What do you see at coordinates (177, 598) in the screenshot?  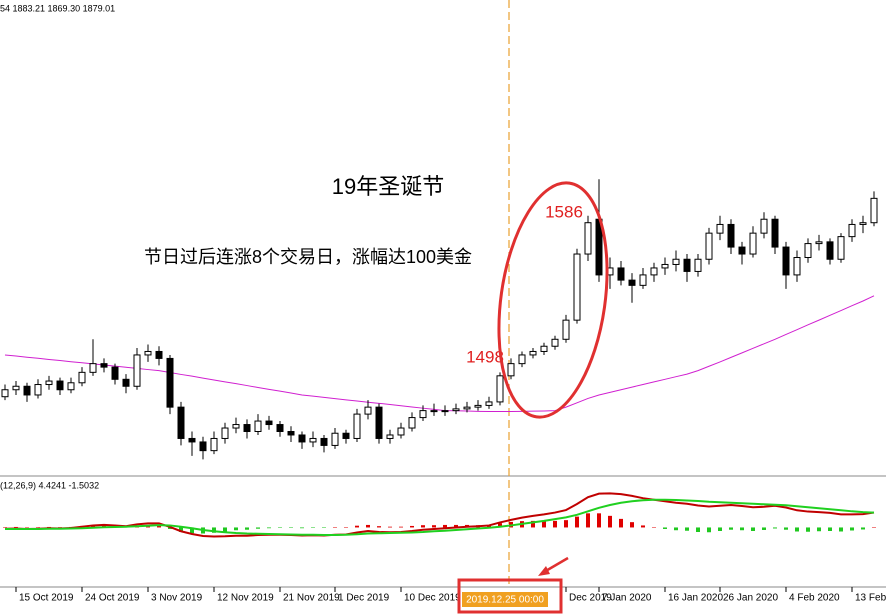 I see `x-tick-label: 3 Nov 2019` at bounding box center [177, 598].